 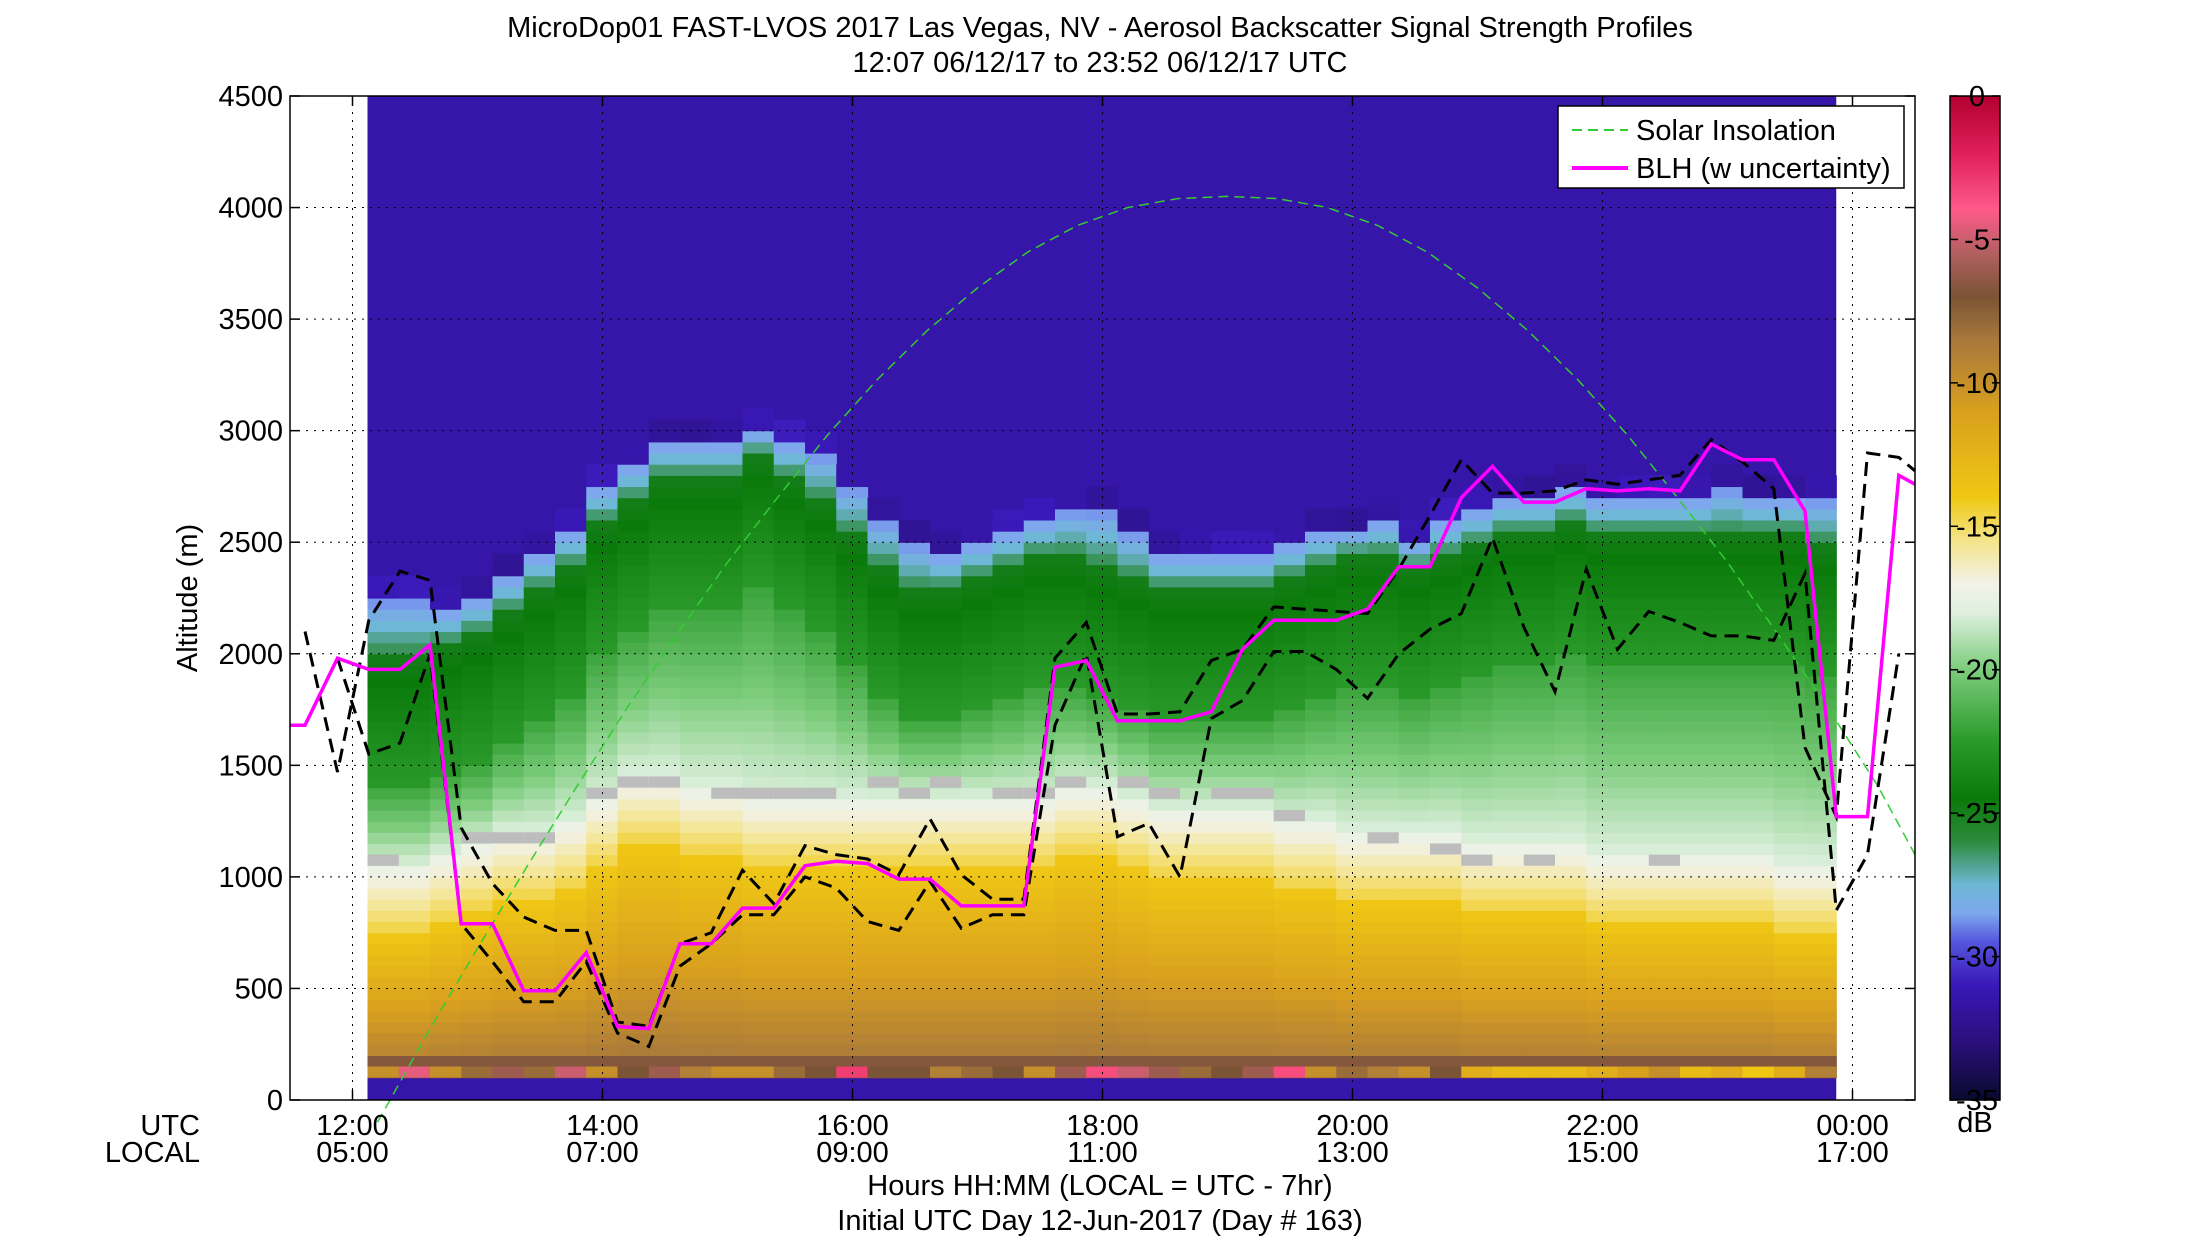 What do you see at coordinates (1352, 1153) in the screenshot?
I see `x-tick-label-local: 13:00` at bounding box center [1352, 1153].